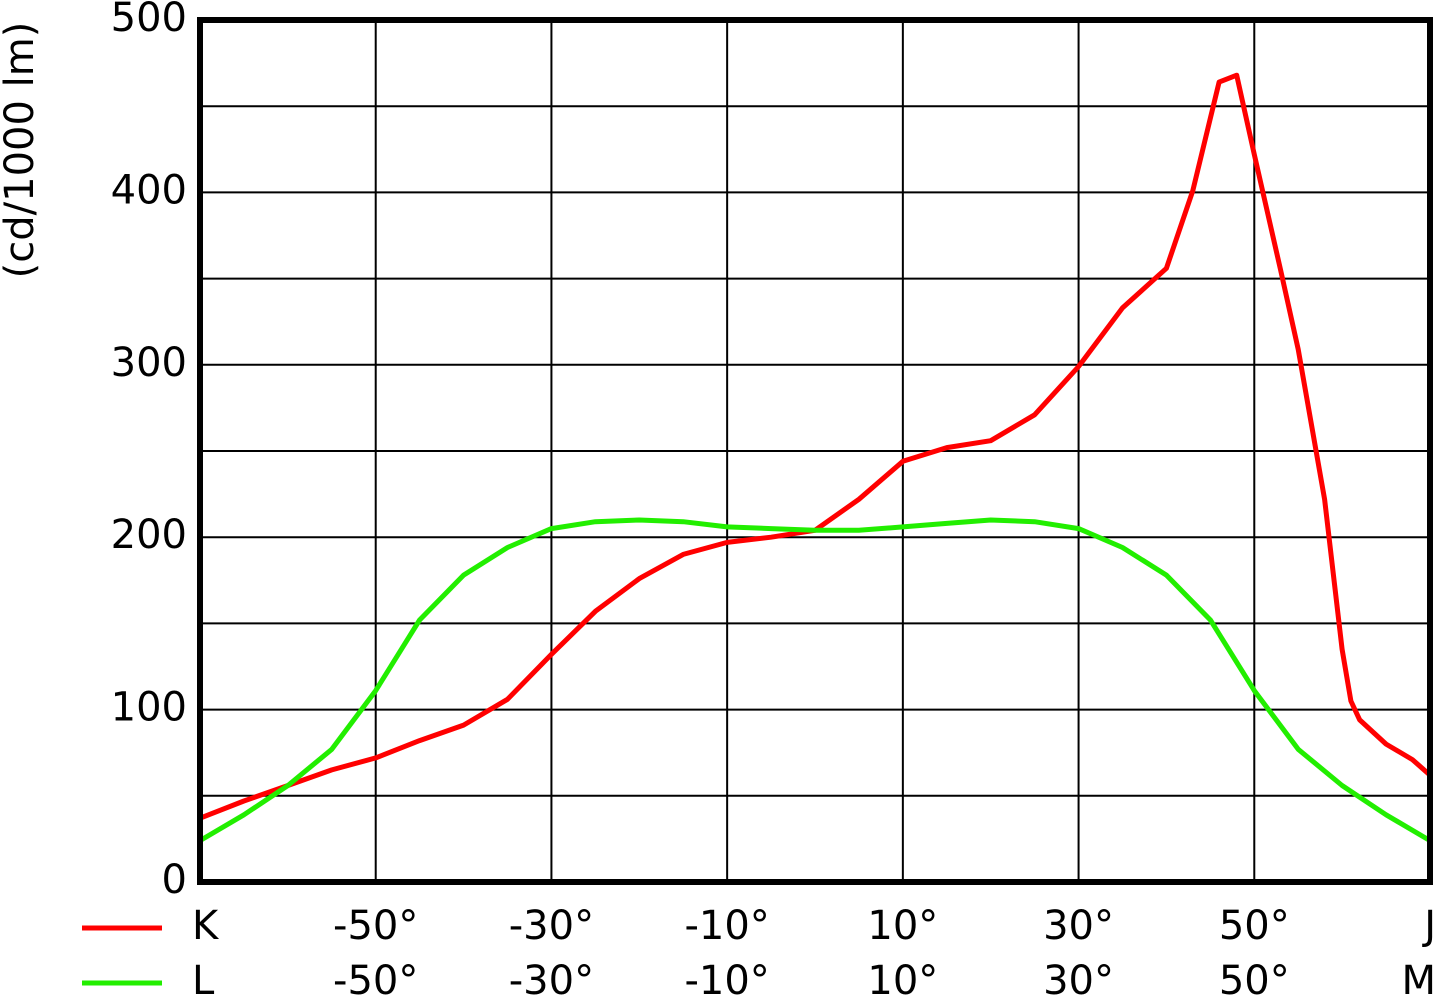 This screenshot has width=1437, height=1000. I want to click on y-tick-label: 300, so click(149, 363).